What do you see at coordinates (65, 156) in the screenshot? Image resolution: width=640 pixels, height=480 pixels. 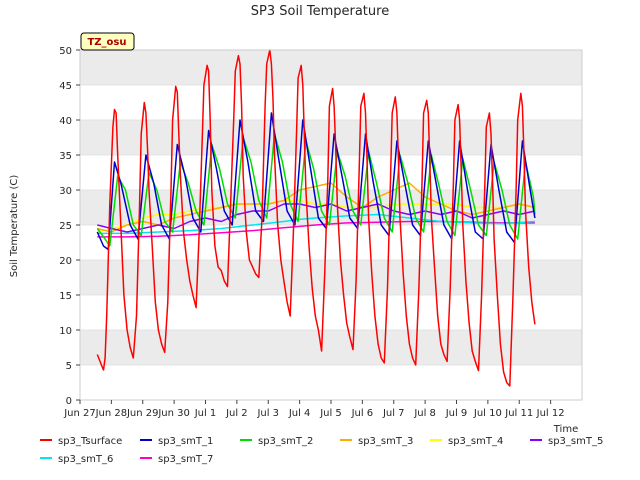 I see `y-tick-label: 35` at bounding box center [65, 156].